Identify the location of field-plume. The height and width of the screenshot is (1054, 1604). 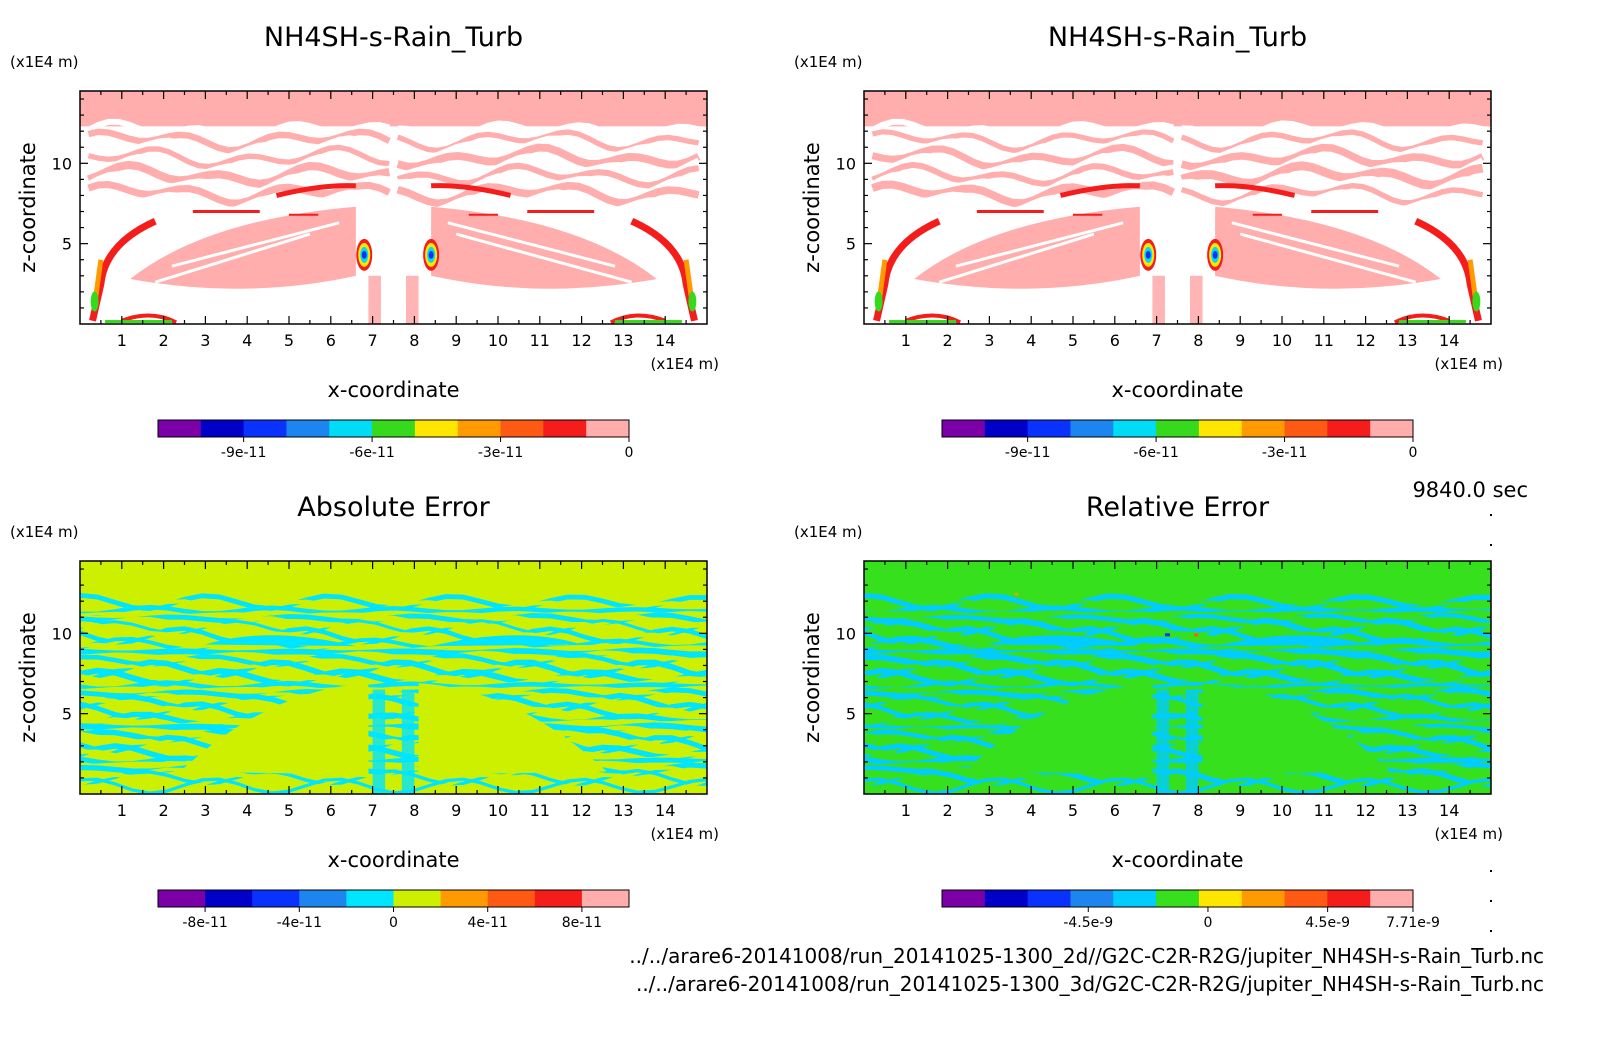
(907, 269).